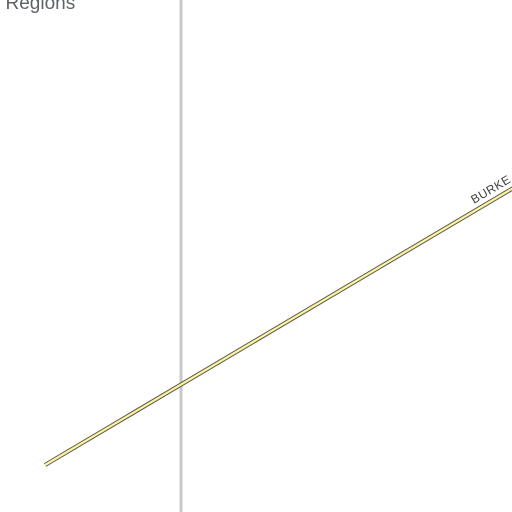 The width and height of the screenshot is (512, 512). Describe the element at coordinates (37, 7) in the screenshot. I see `region-label: l Regions` at that location.